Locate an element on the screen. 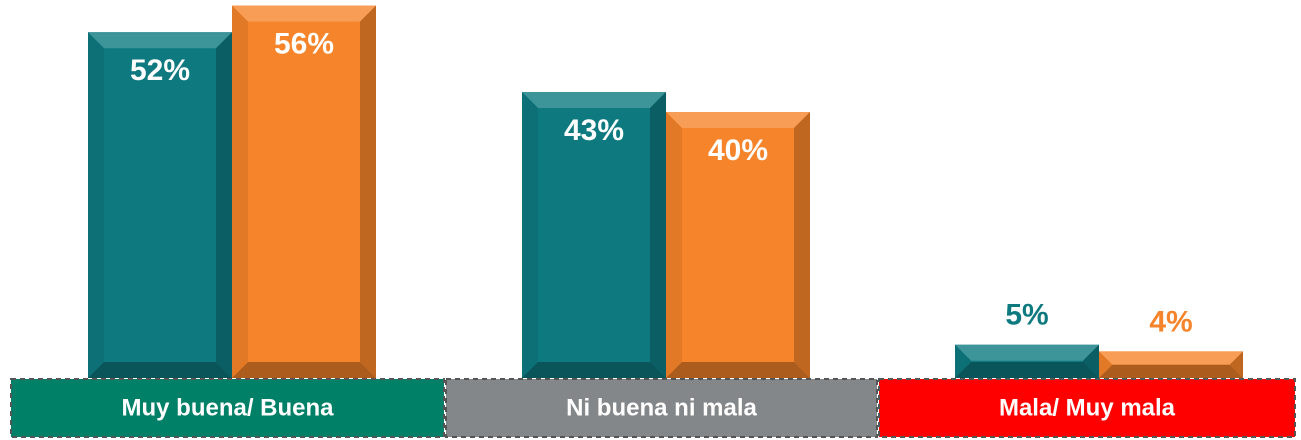 The width and height of the screenshot is (1301, 440). value-label: 52% is located at coordinates (160, 70).